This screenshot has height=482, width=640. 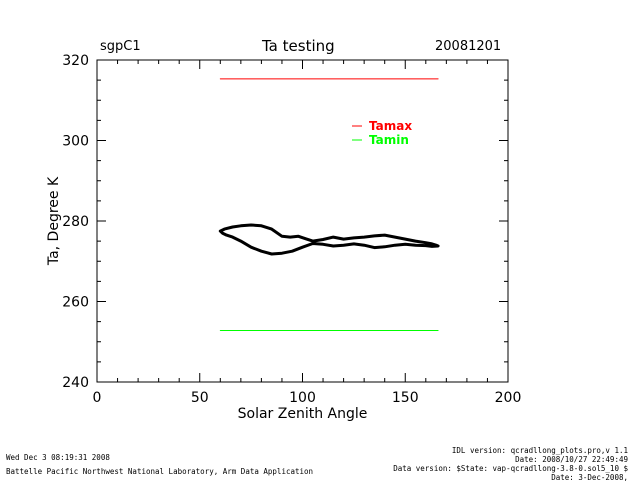 I want to click on legend-label-tamax: Tamax, so click(x=390, y=126).